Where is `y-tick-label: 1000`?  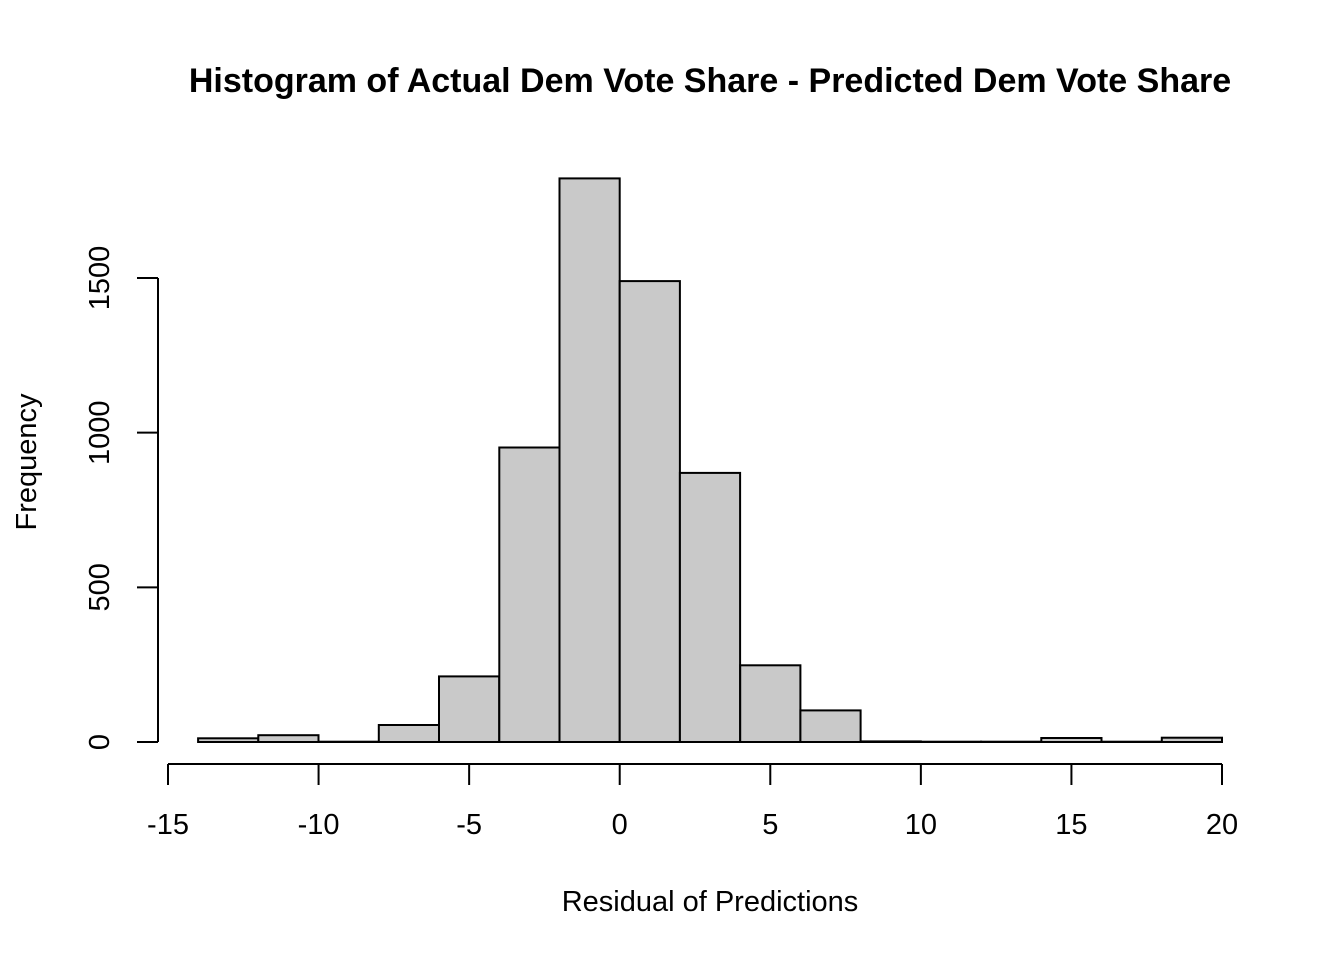
y-tick-label: 1000 is located at coordinates (100, 432).